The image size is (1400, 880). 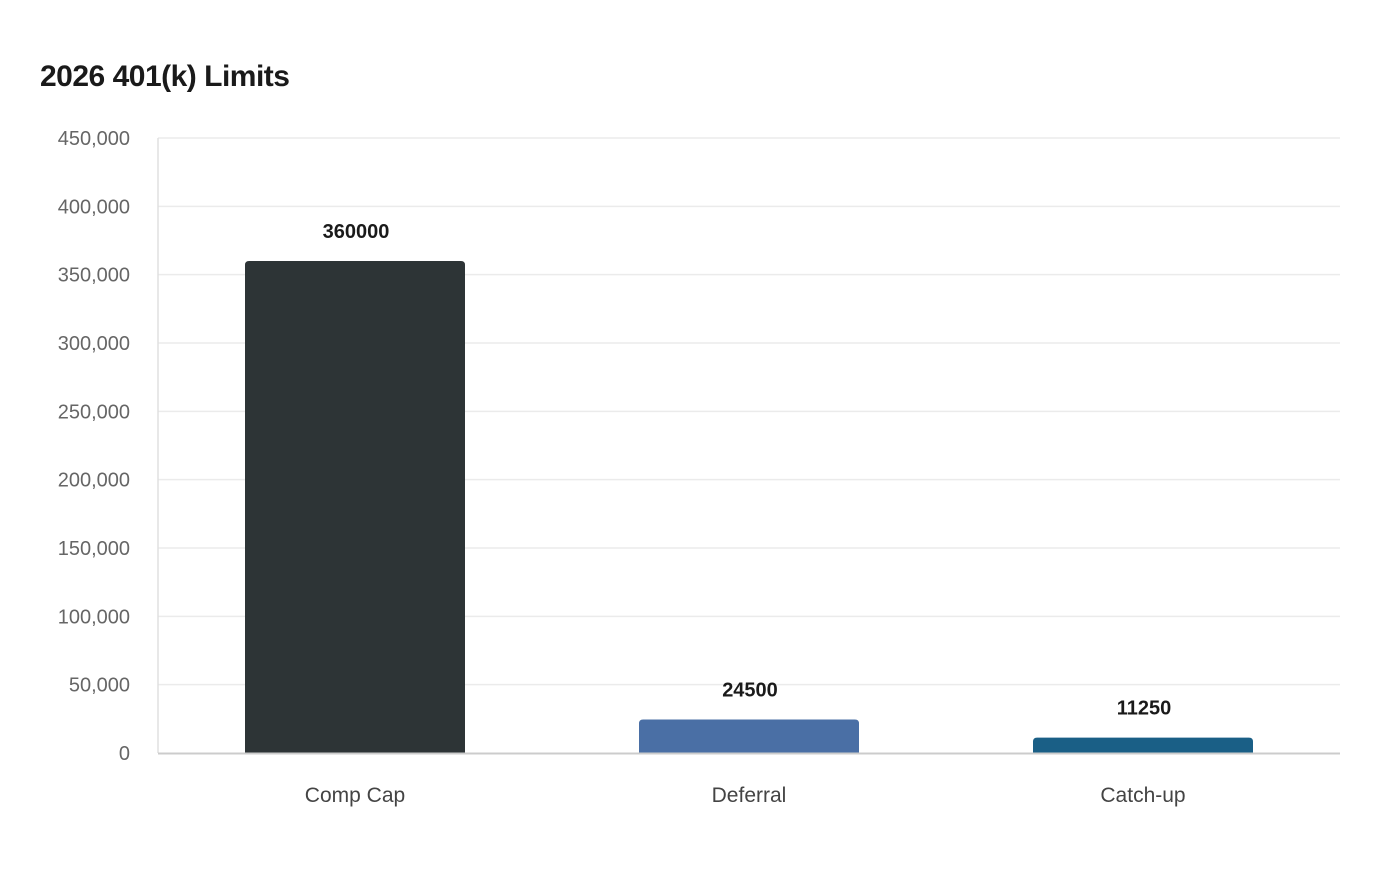 I want to click on data-label: 24500, so click(x=750, y=691).